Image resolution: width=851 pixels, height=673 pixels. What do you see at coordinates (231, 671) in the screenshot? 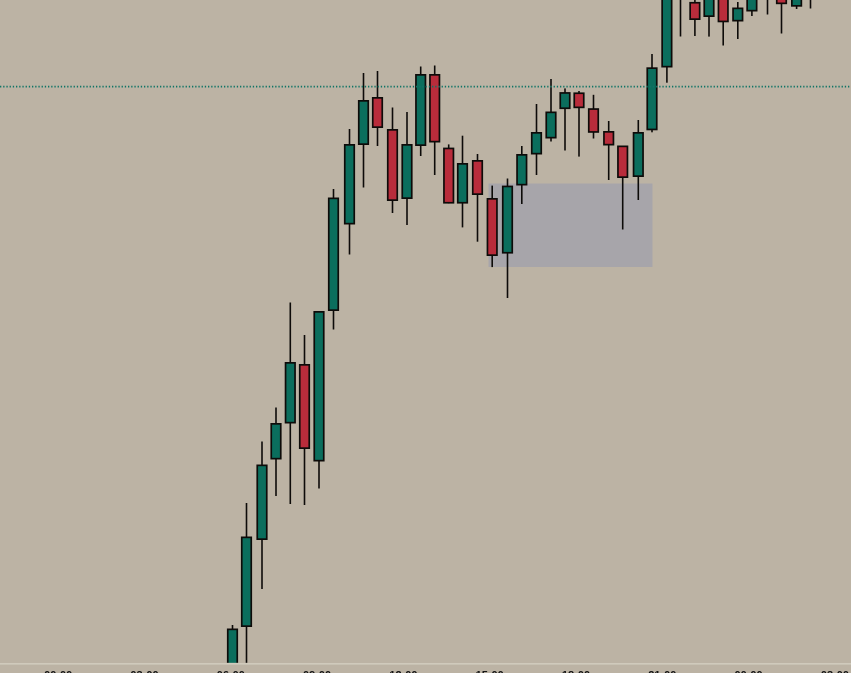
I see `svg-text: 06:00` at bounding box center [231, 671].